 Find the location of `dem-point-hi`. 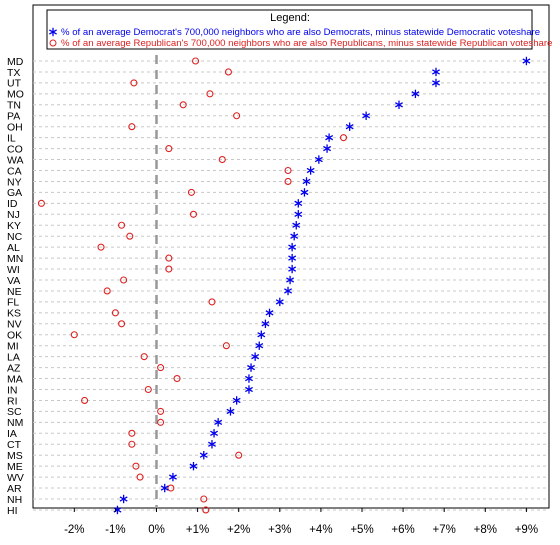

dem-point-hi is located at coordinates (117, 510).